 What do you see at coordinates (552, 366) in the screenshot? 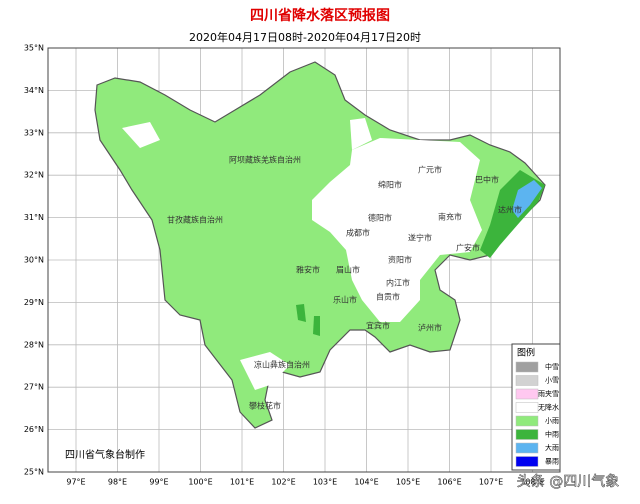
I see `legend-label: 中雪` at bounding box center [552, 366].